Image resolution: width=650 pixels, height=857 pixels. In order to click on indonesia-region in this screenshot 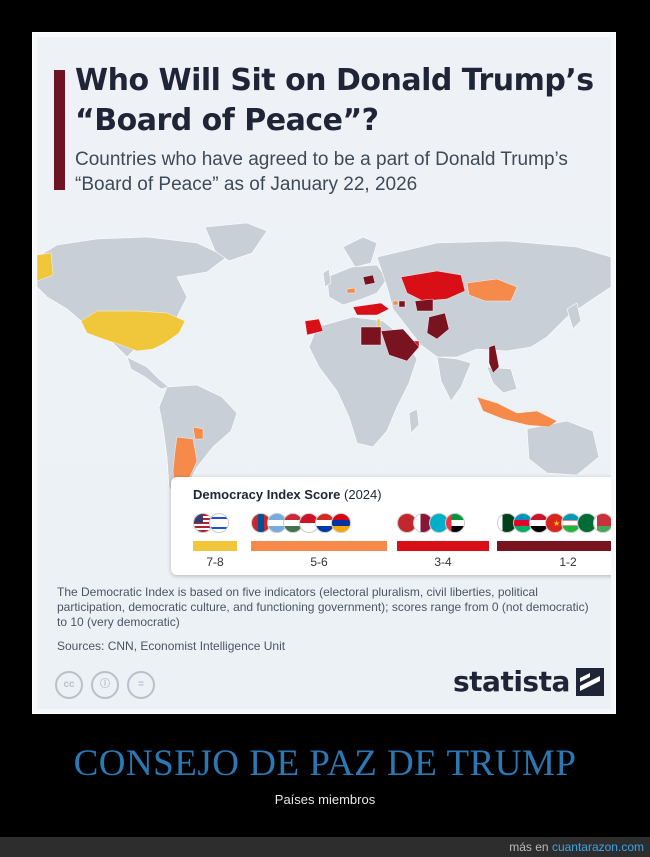, I will do `click(517, 412)`.